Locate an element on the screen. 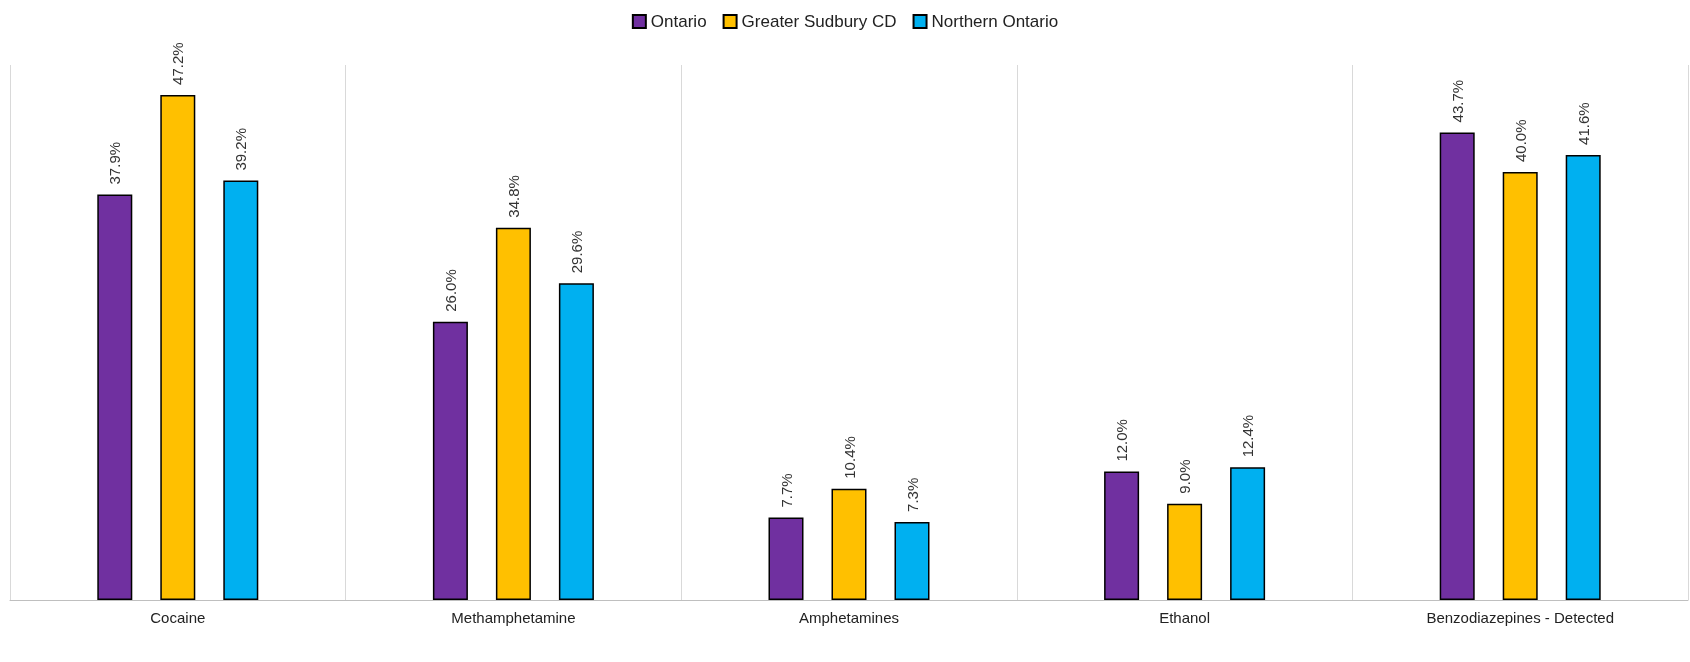  data-label: 29.6% is located at coordinates (576, 252).